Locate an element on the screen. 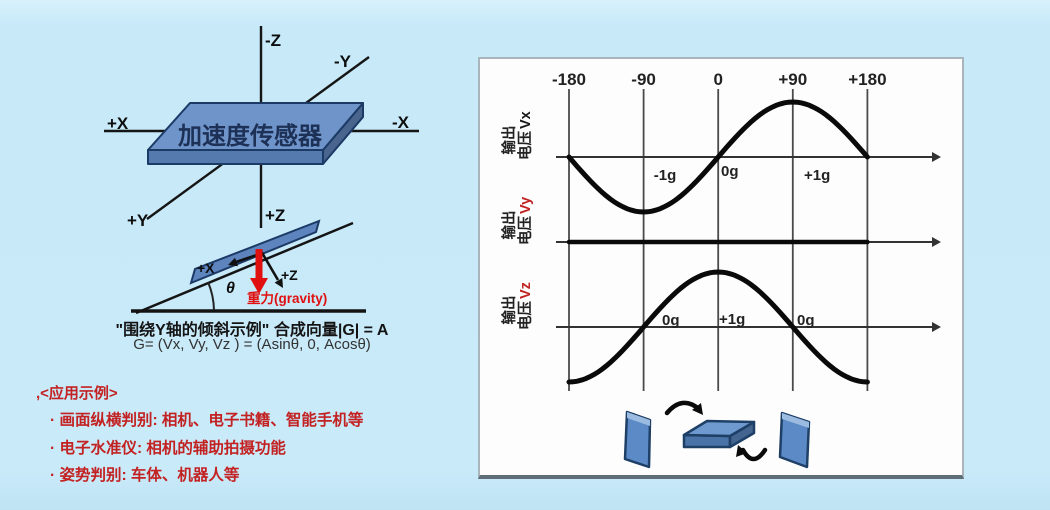 The height and width of the screenshot is (510, 1050). rotate-cw-arrowhead is located at coordinates (697, 409).